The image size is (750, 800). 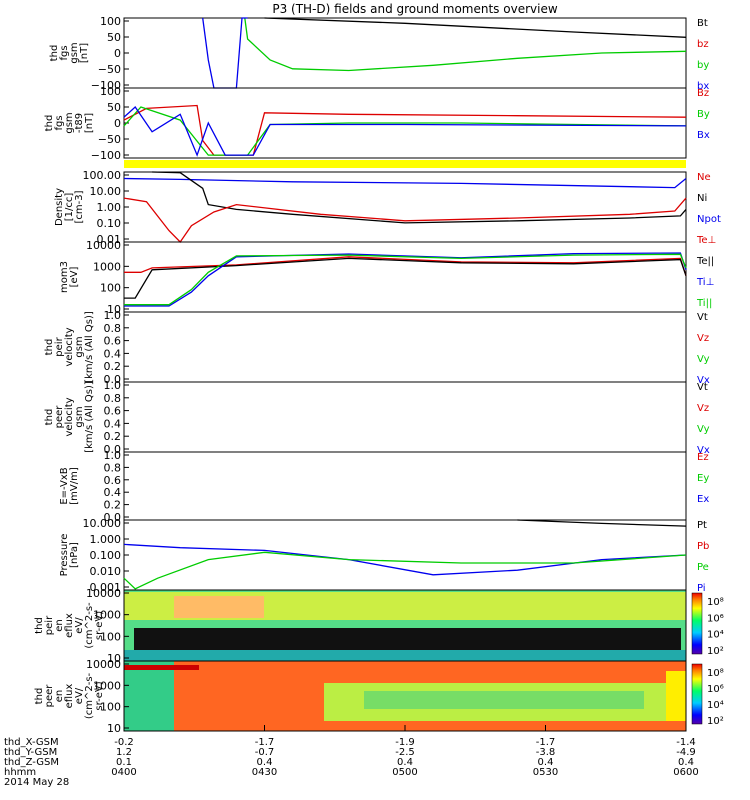 What do you see at coordinates (405, 130) in the screenshot?
I see `series-Bz` at bounding box center [405, 130].